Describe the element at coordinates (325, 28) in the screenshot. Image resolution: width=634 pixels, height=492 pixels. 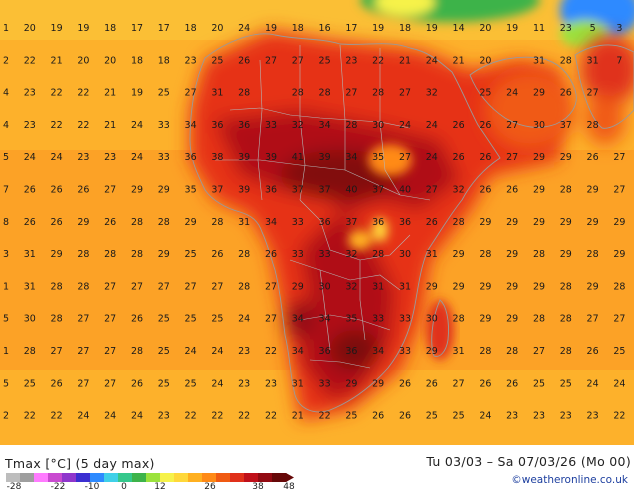
I see `grid-value: 16` at that location.